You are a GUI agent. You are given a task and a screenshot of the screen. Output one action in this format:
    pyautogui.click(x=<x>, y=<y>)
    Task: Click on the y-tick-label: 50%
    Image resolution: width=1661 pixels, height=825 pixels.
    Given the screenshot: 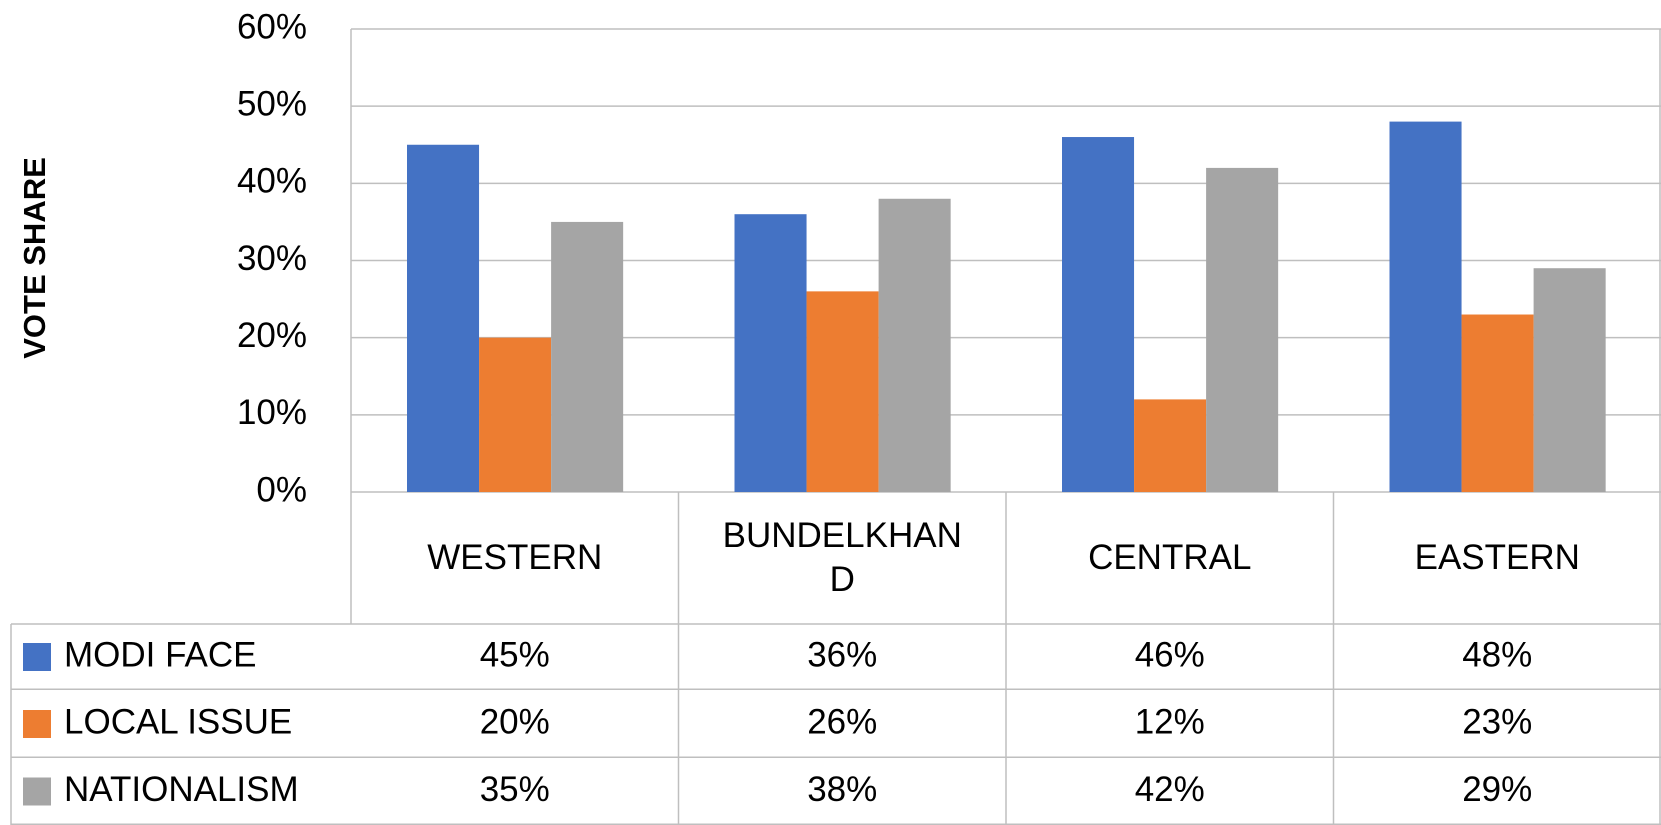 What is the action you would take?
    pyautogui.click(x=272, y=103)
    